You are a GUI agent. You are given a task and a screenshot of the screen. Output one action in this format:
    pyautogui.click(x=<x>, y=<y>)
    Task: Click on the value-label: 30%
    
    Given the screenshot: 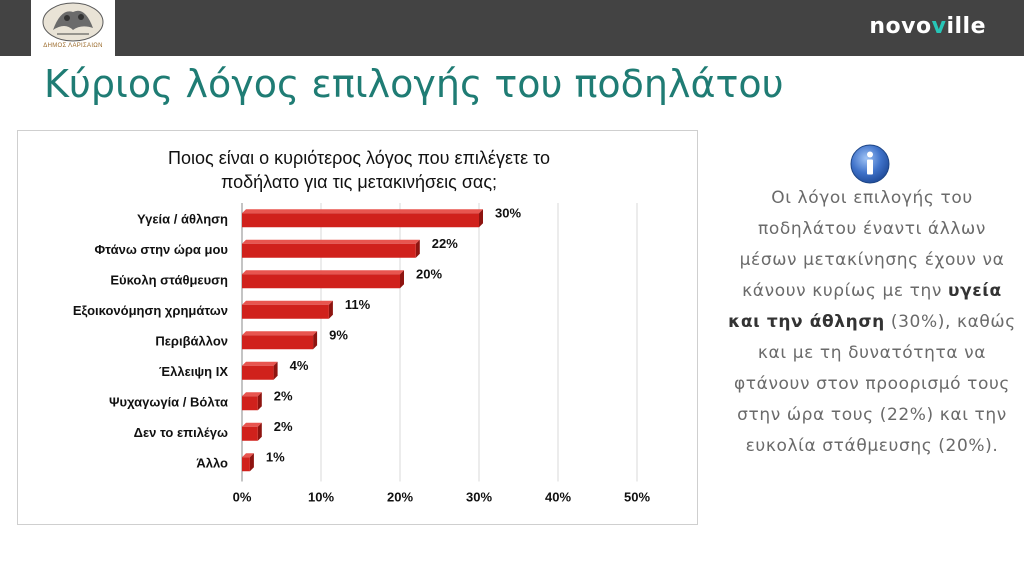 What is the action you would take?
    pyautogui.click(x=508, y=212)
    